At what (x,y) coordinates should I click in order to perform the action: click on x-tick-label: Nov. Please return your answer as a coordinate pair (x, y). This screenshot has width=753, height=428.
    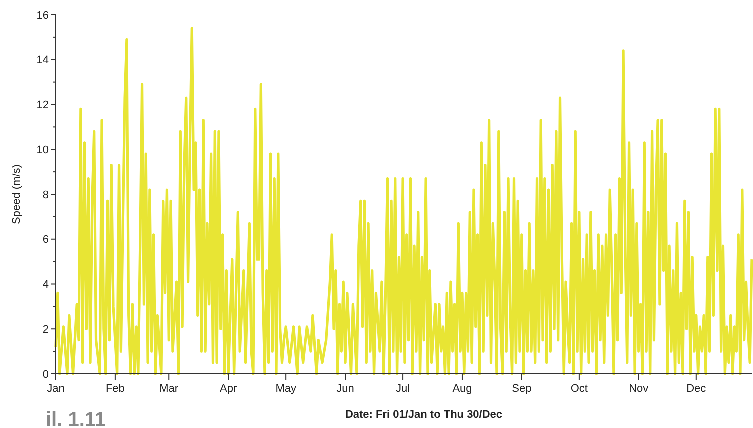
    Looking at the image, I should click on (639, 389).